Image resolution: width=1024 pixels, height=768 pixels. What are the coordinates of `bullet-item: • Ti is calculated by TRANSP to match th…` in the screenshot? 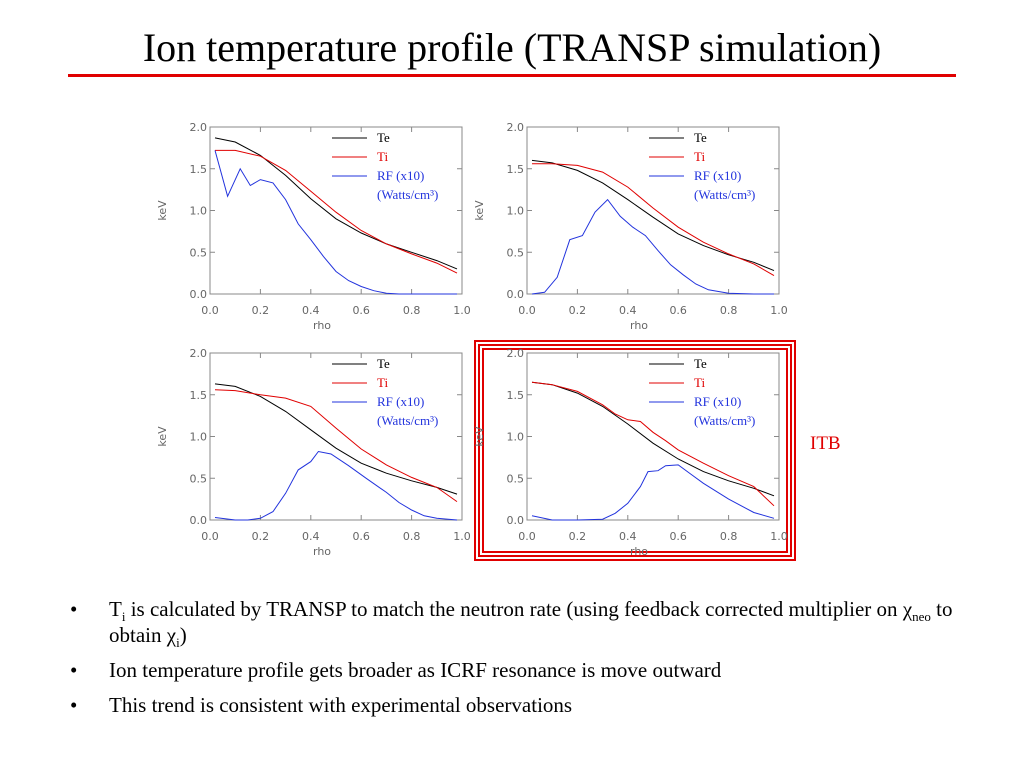 It's located at (520, 623).